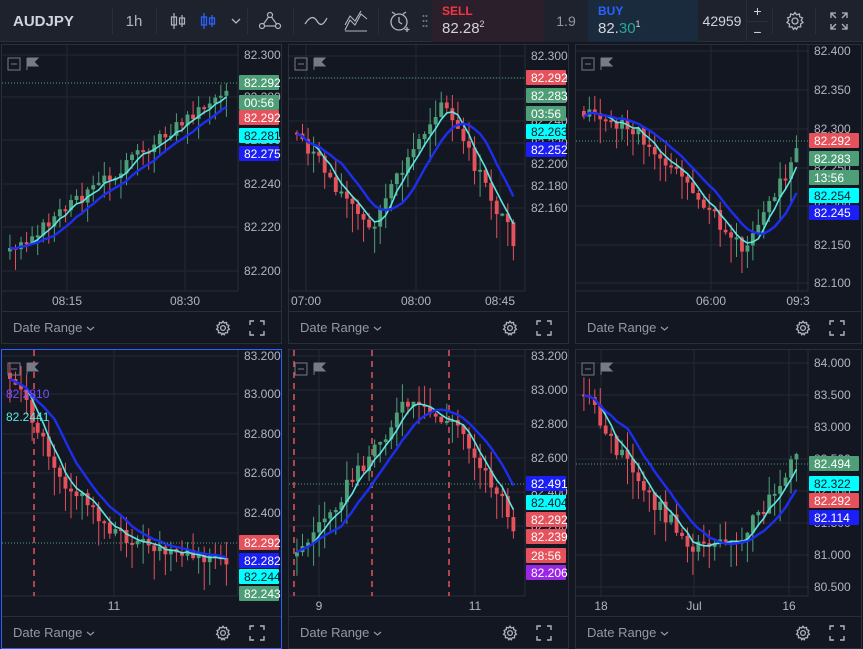  Describe the element at coordinates (832, 484) in the screenshot. I see `price-badge-label: 82.322` at that location.